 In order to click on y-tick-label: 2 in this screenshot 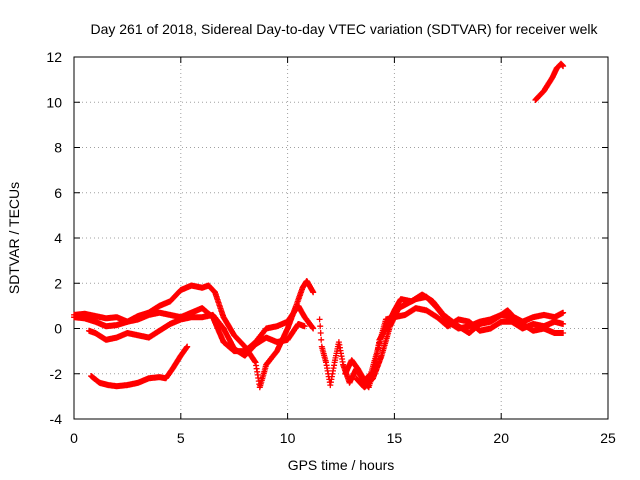, I will do `click(58, 283)`.